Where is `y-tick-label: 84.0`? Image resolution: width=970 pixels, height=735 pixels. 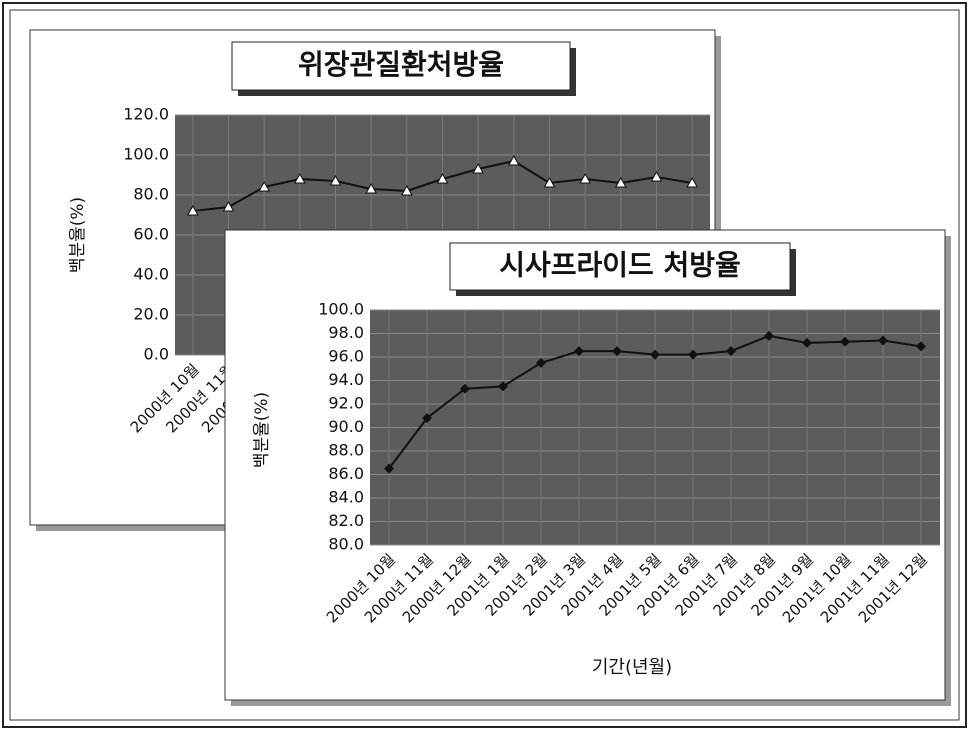
y-tick-label: 84.0 is located at coordinates (346, 497).